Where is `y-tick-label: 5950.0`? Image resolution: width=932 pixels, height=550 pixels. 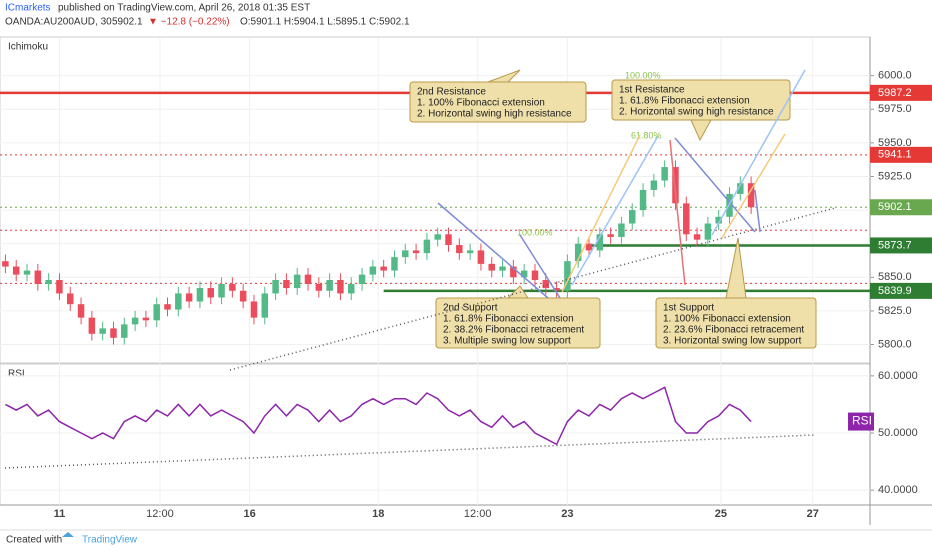 y-tick-label: 5950.0 is located at coordinates (895, 143).